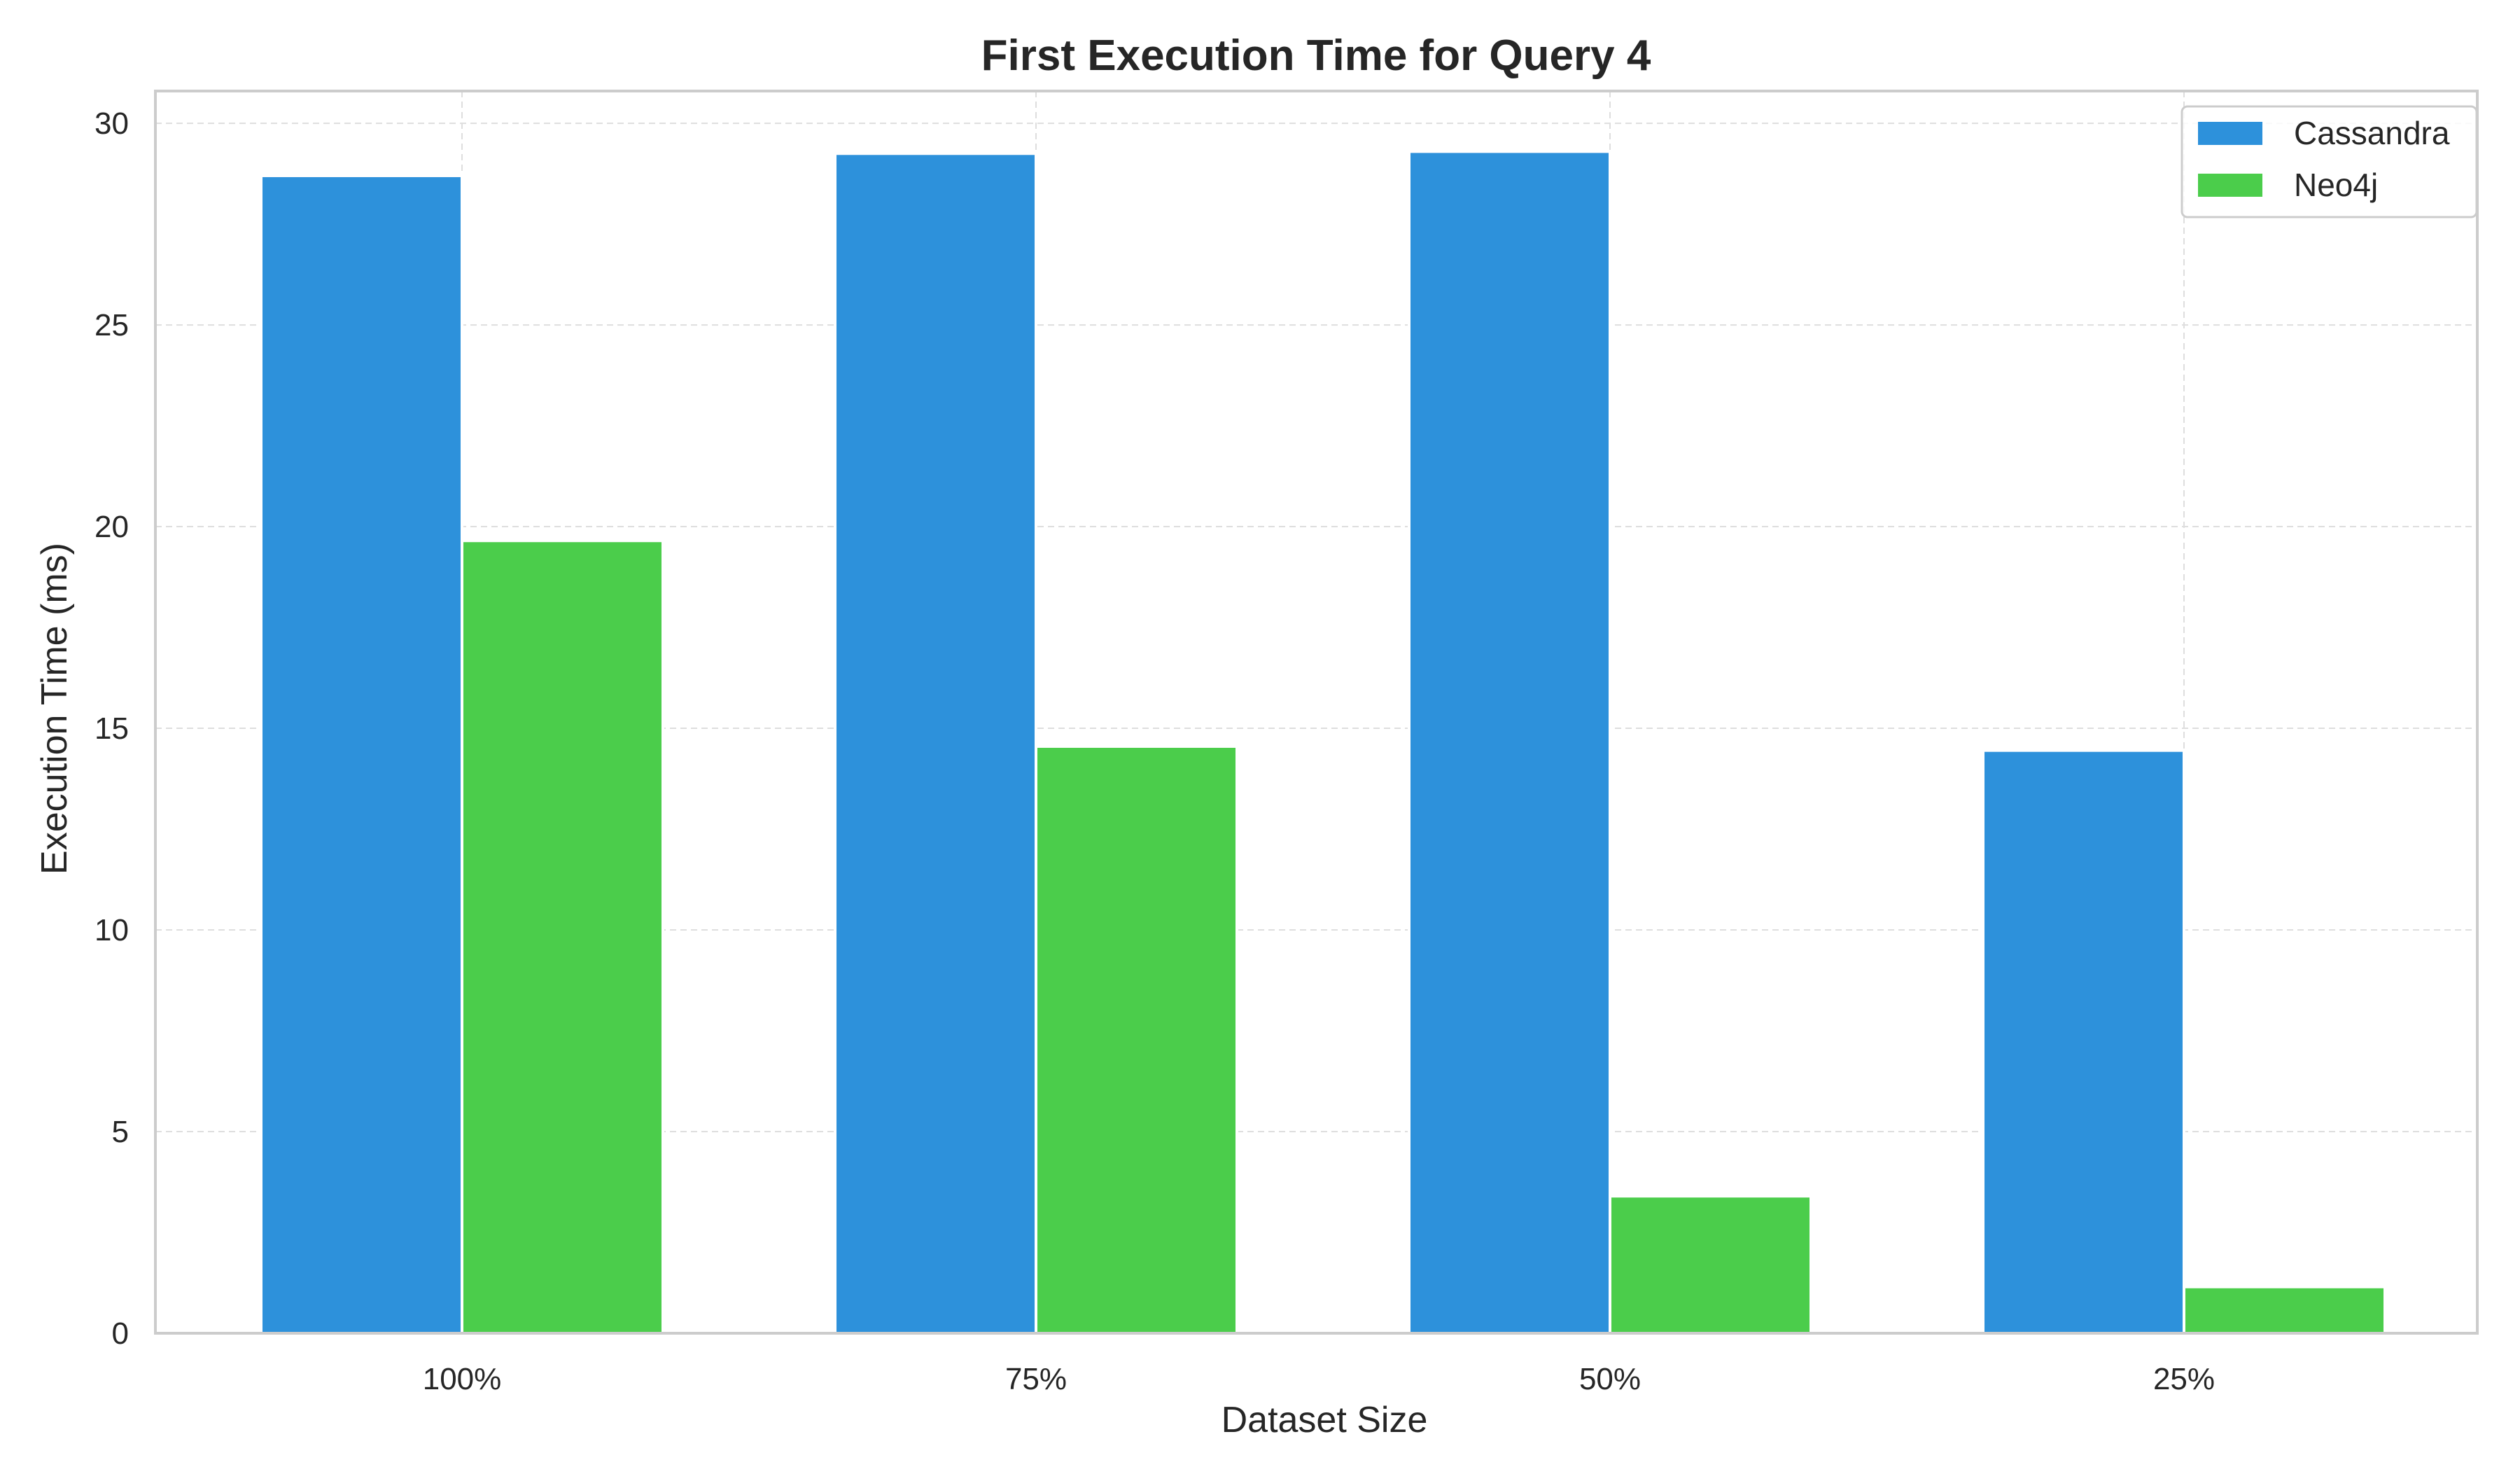 The height and width of the screenshot is (1474, 2520). What do you see at coordinates (111, 325) in the screenshot?
I see `y-tick-label: 25` at bounding box center [111, 325].